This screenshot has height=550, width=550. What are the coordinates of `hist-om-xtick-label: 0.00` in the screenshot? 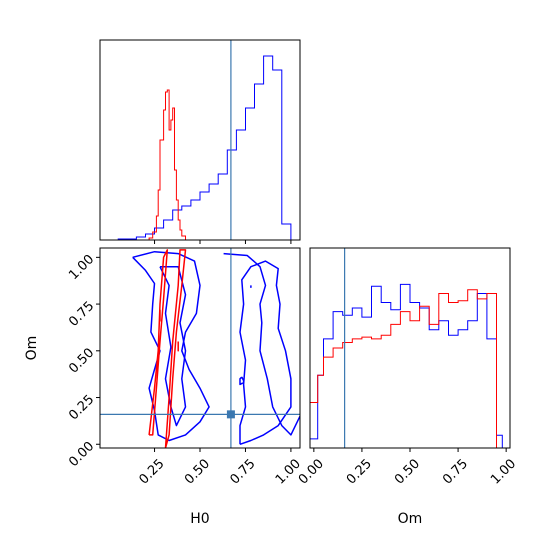 It's located at (311, 471).